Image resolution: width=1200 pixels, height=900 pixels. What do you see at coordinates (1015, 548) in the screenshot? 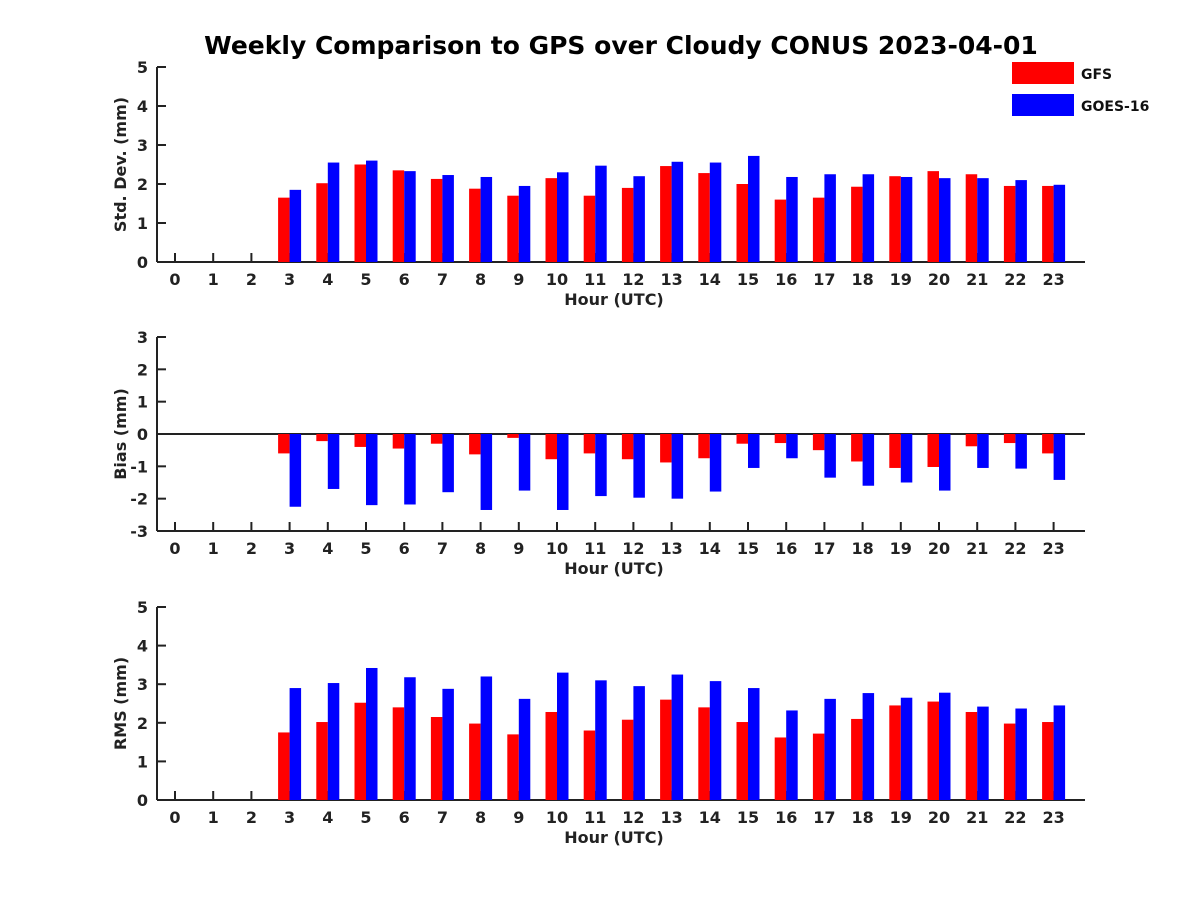
I see `x-tick-label: 22` at bounding box center [1015, 548].